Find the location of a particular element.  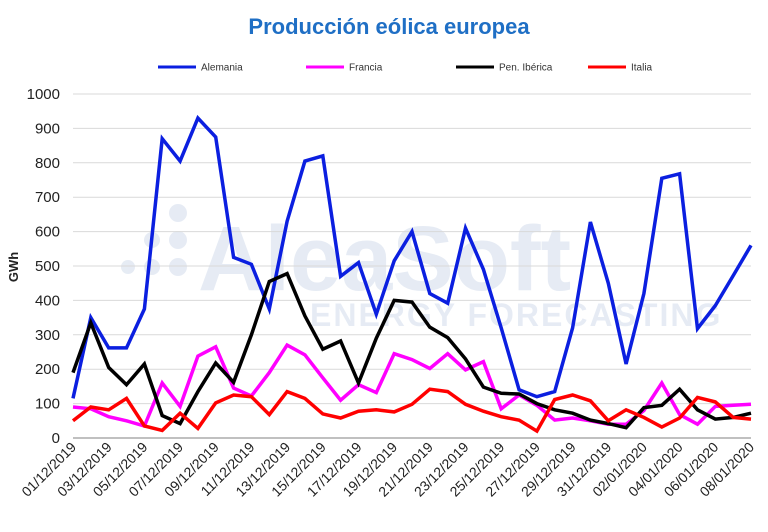

legend: Alemania Francia Pen. Ibérica Italia is located at coordinates (405, 68).